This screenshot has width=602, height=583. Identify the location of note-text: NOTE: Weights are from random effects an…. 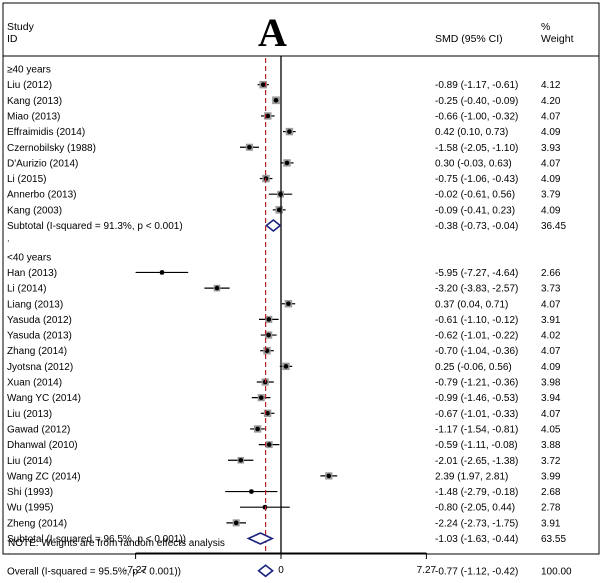
(116, 543).